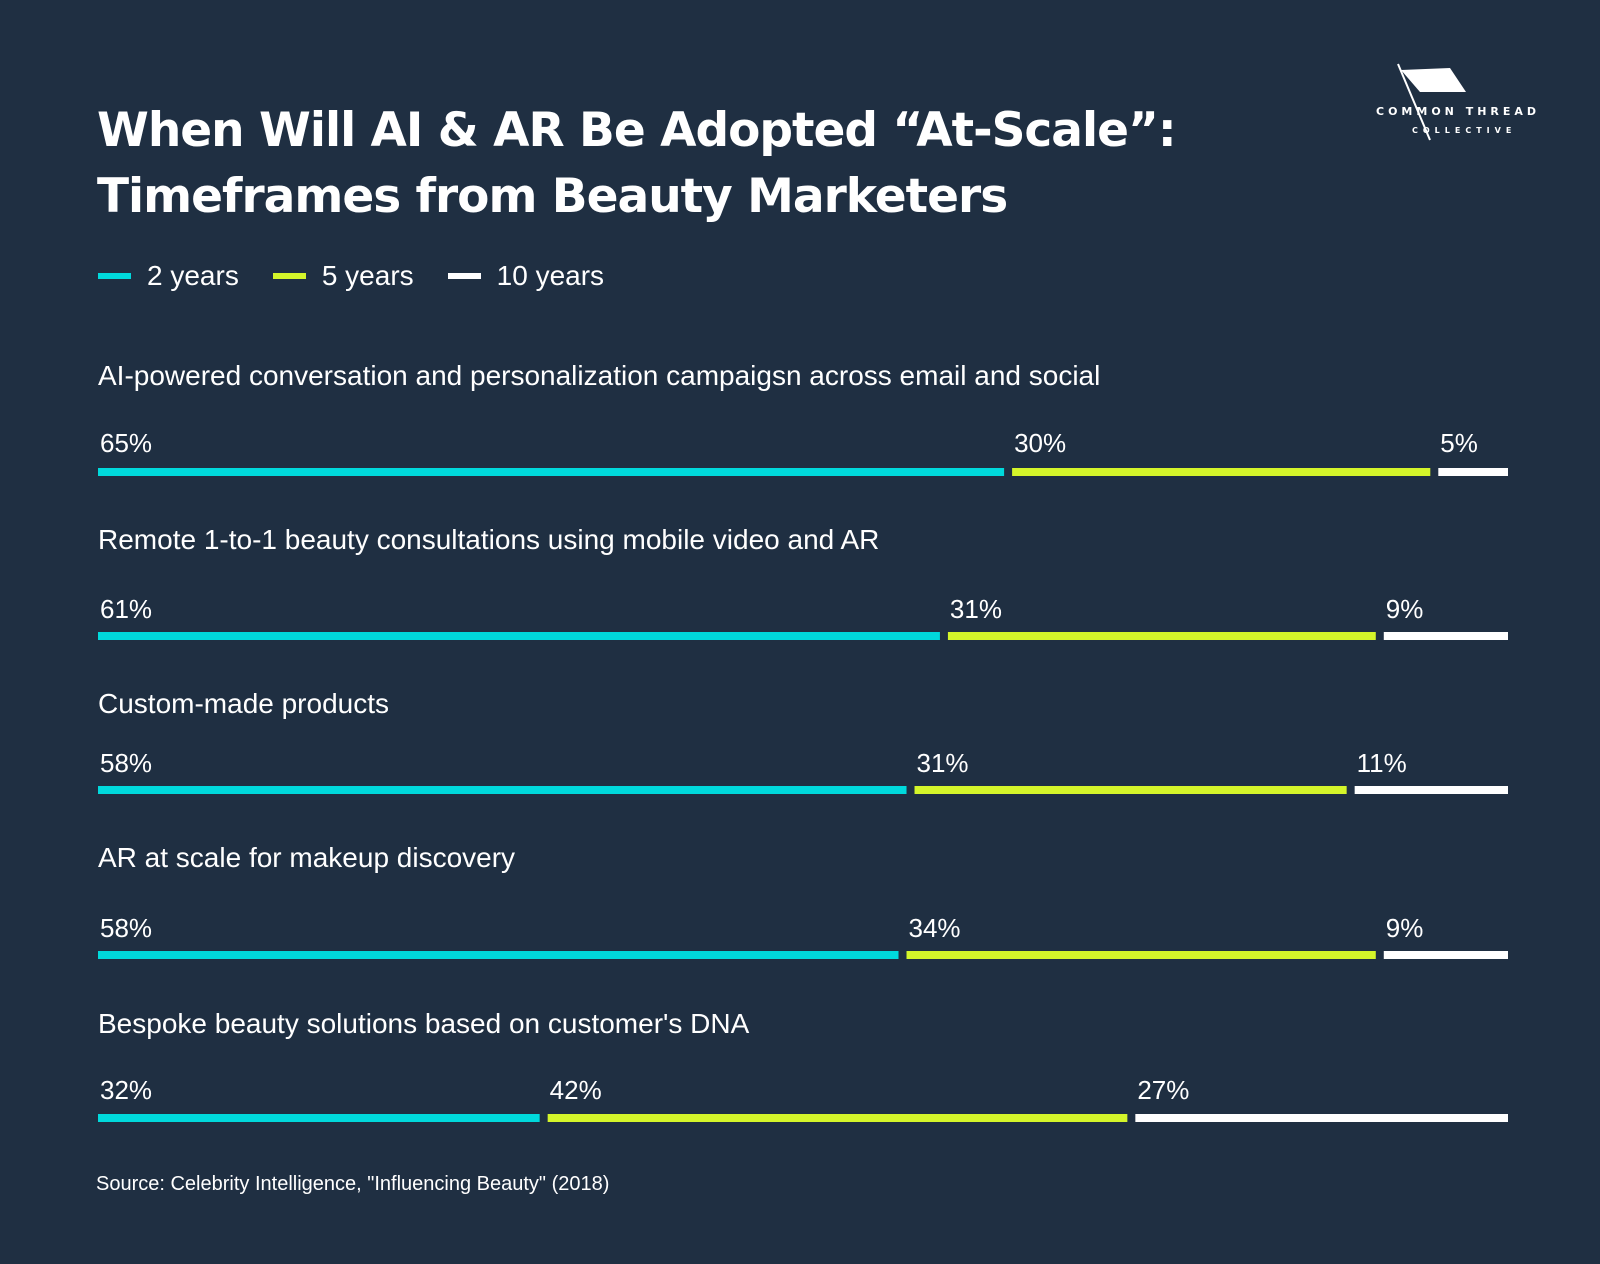  I want to click on value-label-5-years-row-4: 34%, so click(935, 928).